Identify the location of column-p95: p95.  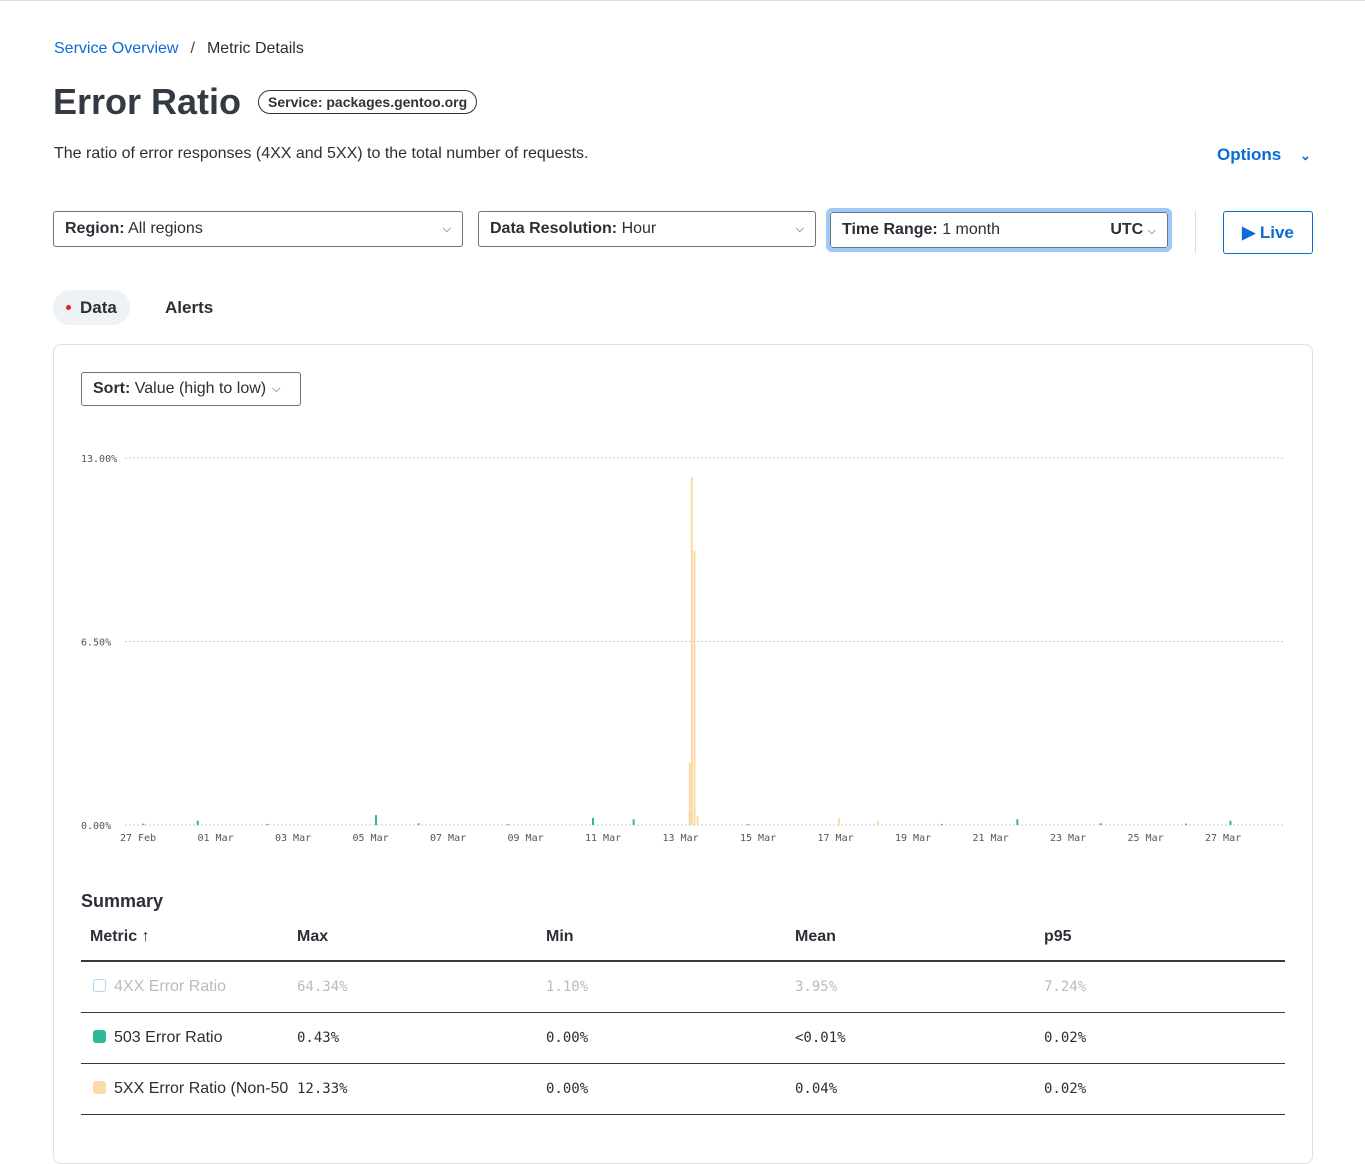
(1160, 937).